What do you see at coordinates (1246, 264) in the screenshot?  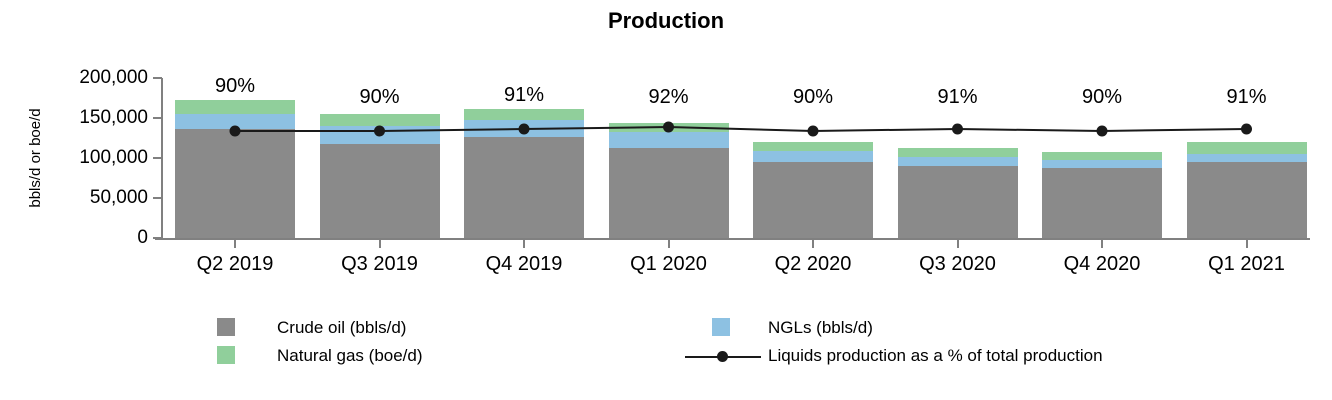 I see `x-tick-label: Q1 2021` at bounding box center [1246, 264].